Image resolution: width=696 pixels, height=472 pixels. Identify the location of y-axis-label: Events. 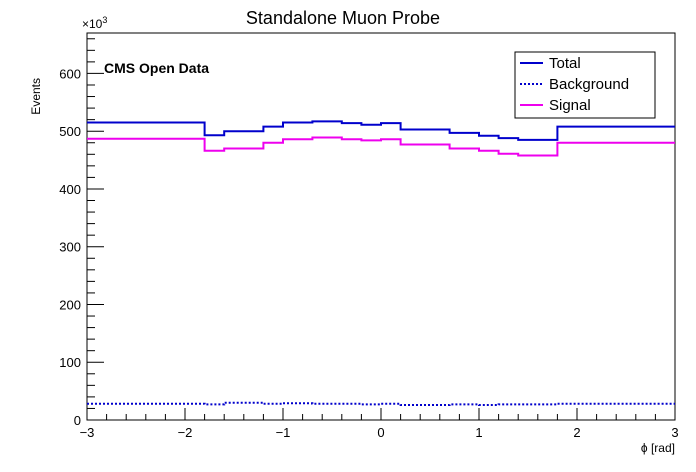
(36, 96).